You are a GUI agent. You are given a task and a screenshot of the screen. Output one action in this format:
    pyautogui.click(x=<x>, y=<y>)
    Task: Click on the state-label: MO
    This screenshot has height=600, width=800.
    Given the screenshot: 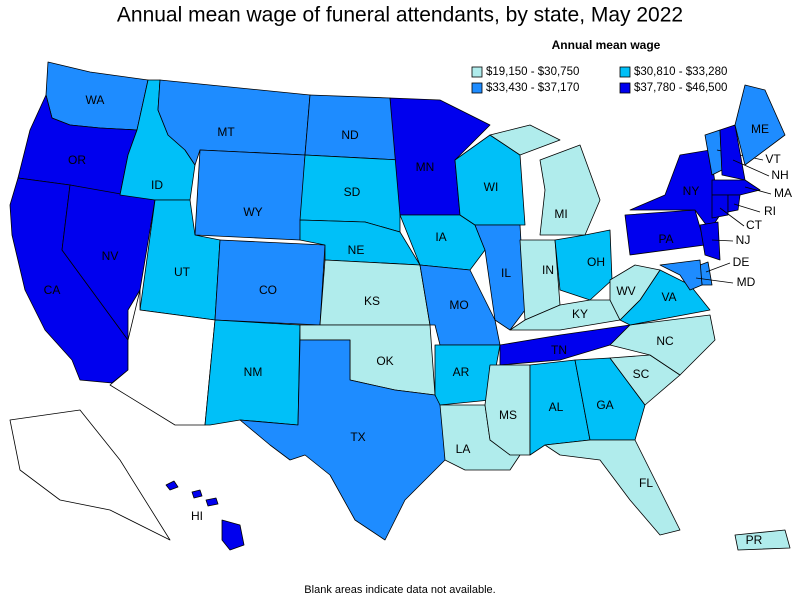 What is the action you would take?
    pyautogui.click(x=458, y=305)
    